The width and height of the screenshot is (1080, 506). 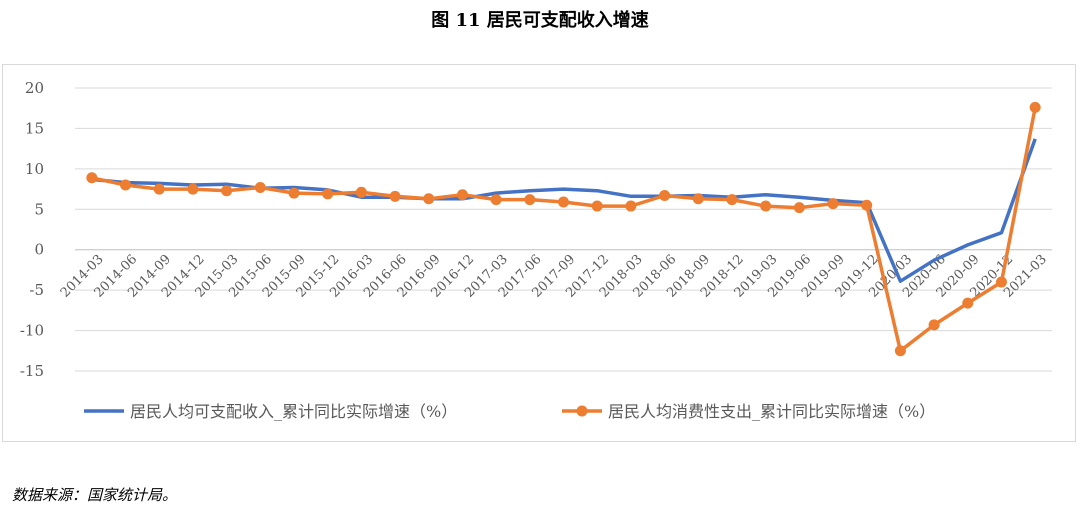 What do you see at coordinates (32, 229) in the screenshot?
I see `y-axis-ticks: 20 15 10 5 0 -5 -10 -15` at bounding box center [32, 229].